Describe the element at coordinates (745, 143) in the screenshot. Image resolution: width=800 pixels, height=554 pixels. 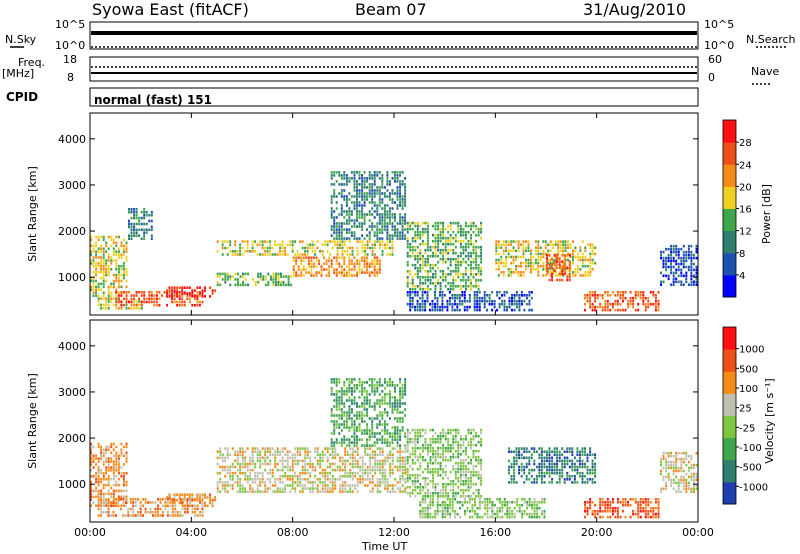
I see `colorbar-tick-label: 28` at that location.